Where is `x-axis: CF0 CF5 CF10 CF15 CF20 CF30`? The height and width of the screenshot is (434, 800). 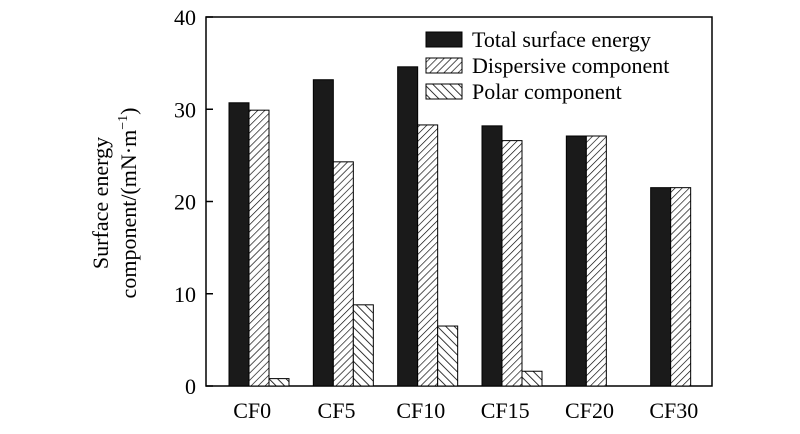
x-axis: CF0 CF5 CF10 CF15 CF20 CF30 is located at coordinates (465, 410).